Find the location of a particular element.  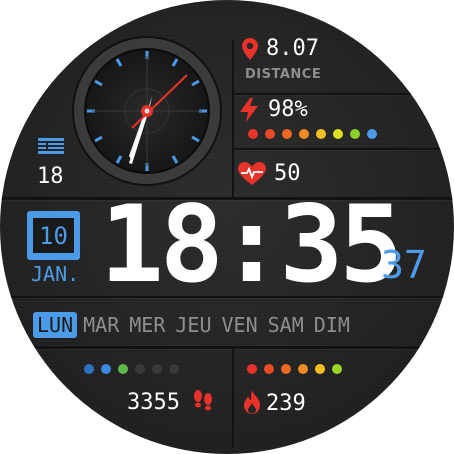

battery-level-dots is located at coordinates (312, 134).